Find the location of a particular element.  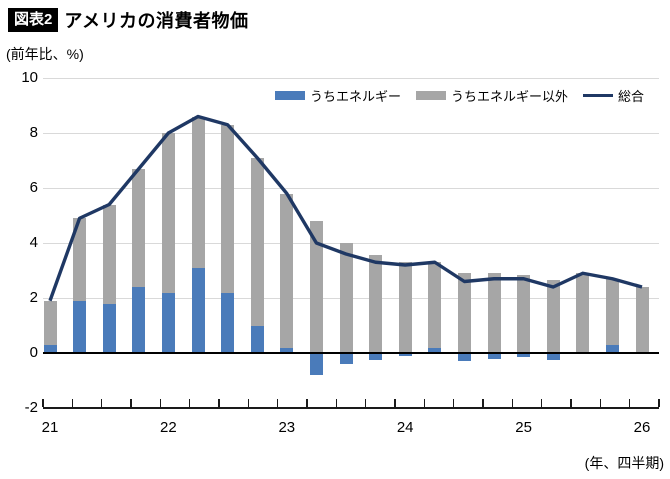

y-axis-unit-label: (前年比、%) is located at coordinates (45, 54).